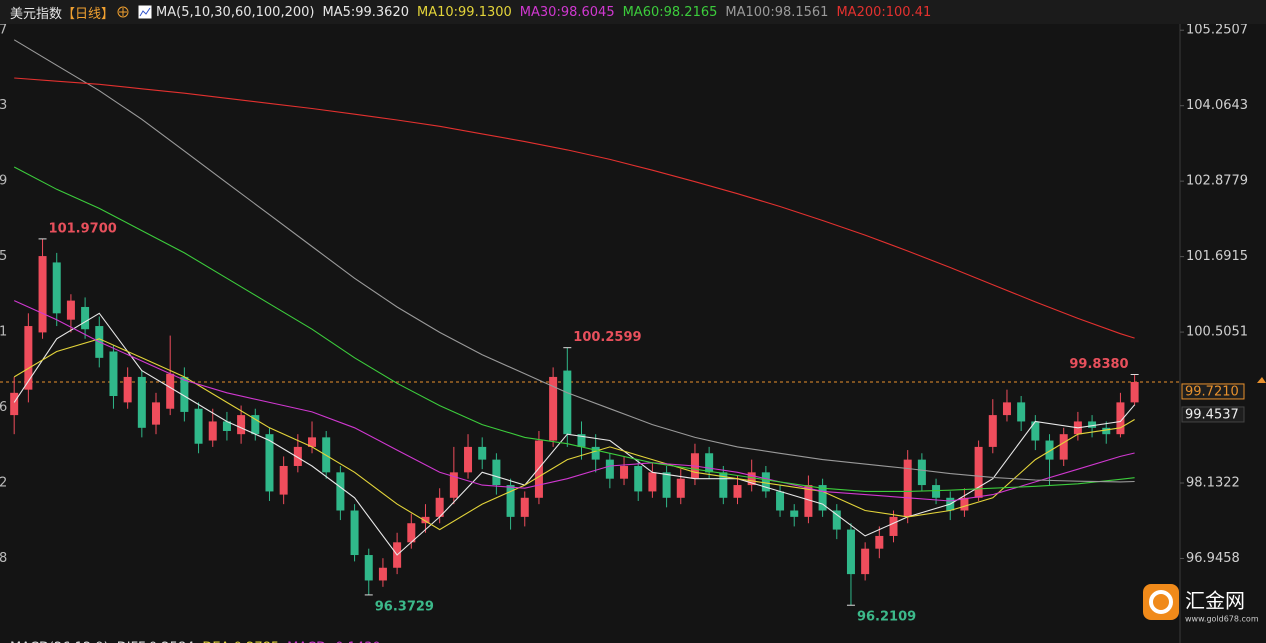 The image size is (1266, 643). Describe the element at coordinates (567, 12) in the screenshot. I see `legend-entry: MA30:98.6045` at that location.